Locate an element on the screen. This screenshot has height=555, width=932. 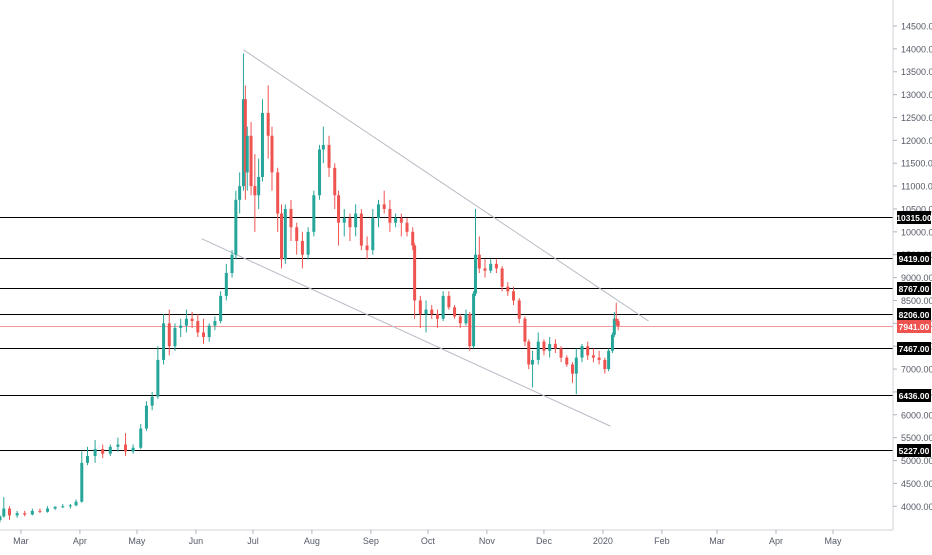
y-tick-label: 11000.00 is located at coordinates (916, 187).